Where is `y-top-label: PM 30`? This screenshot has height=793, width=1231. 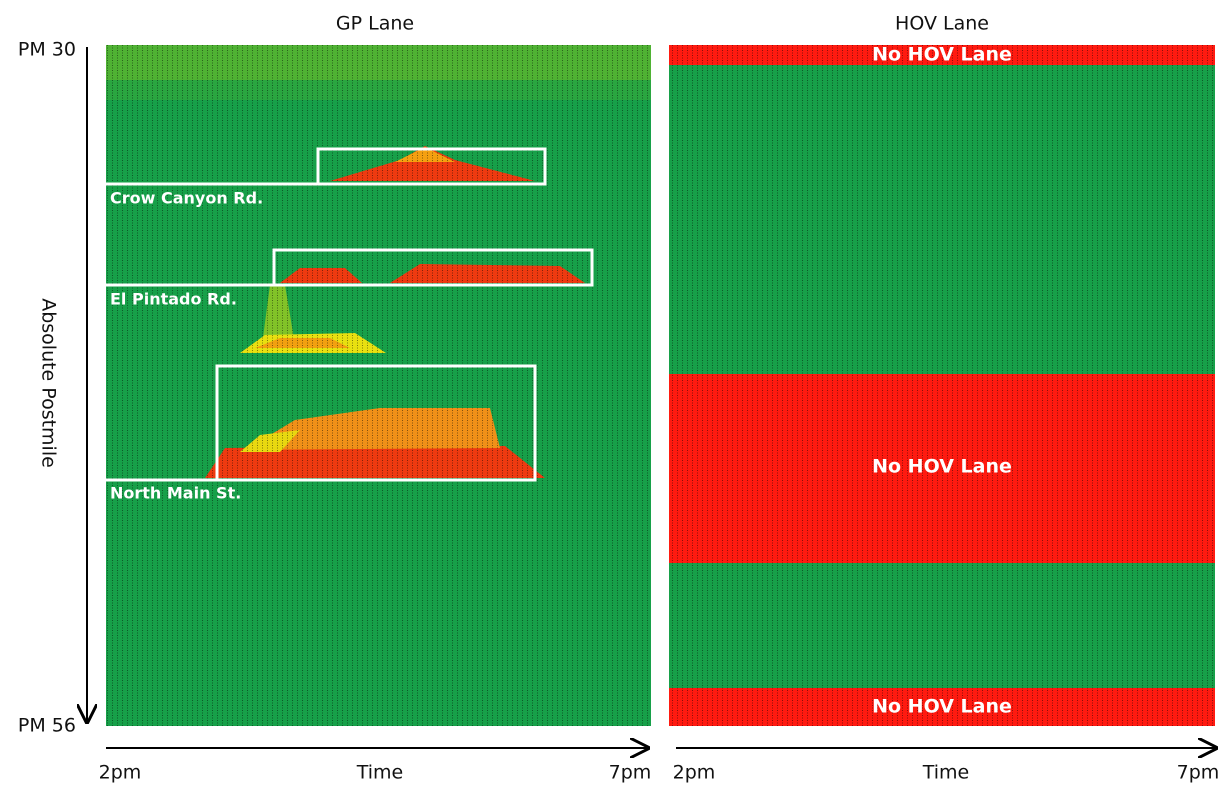
y-top-label: PM 30 is located at coordinates (47, 50).